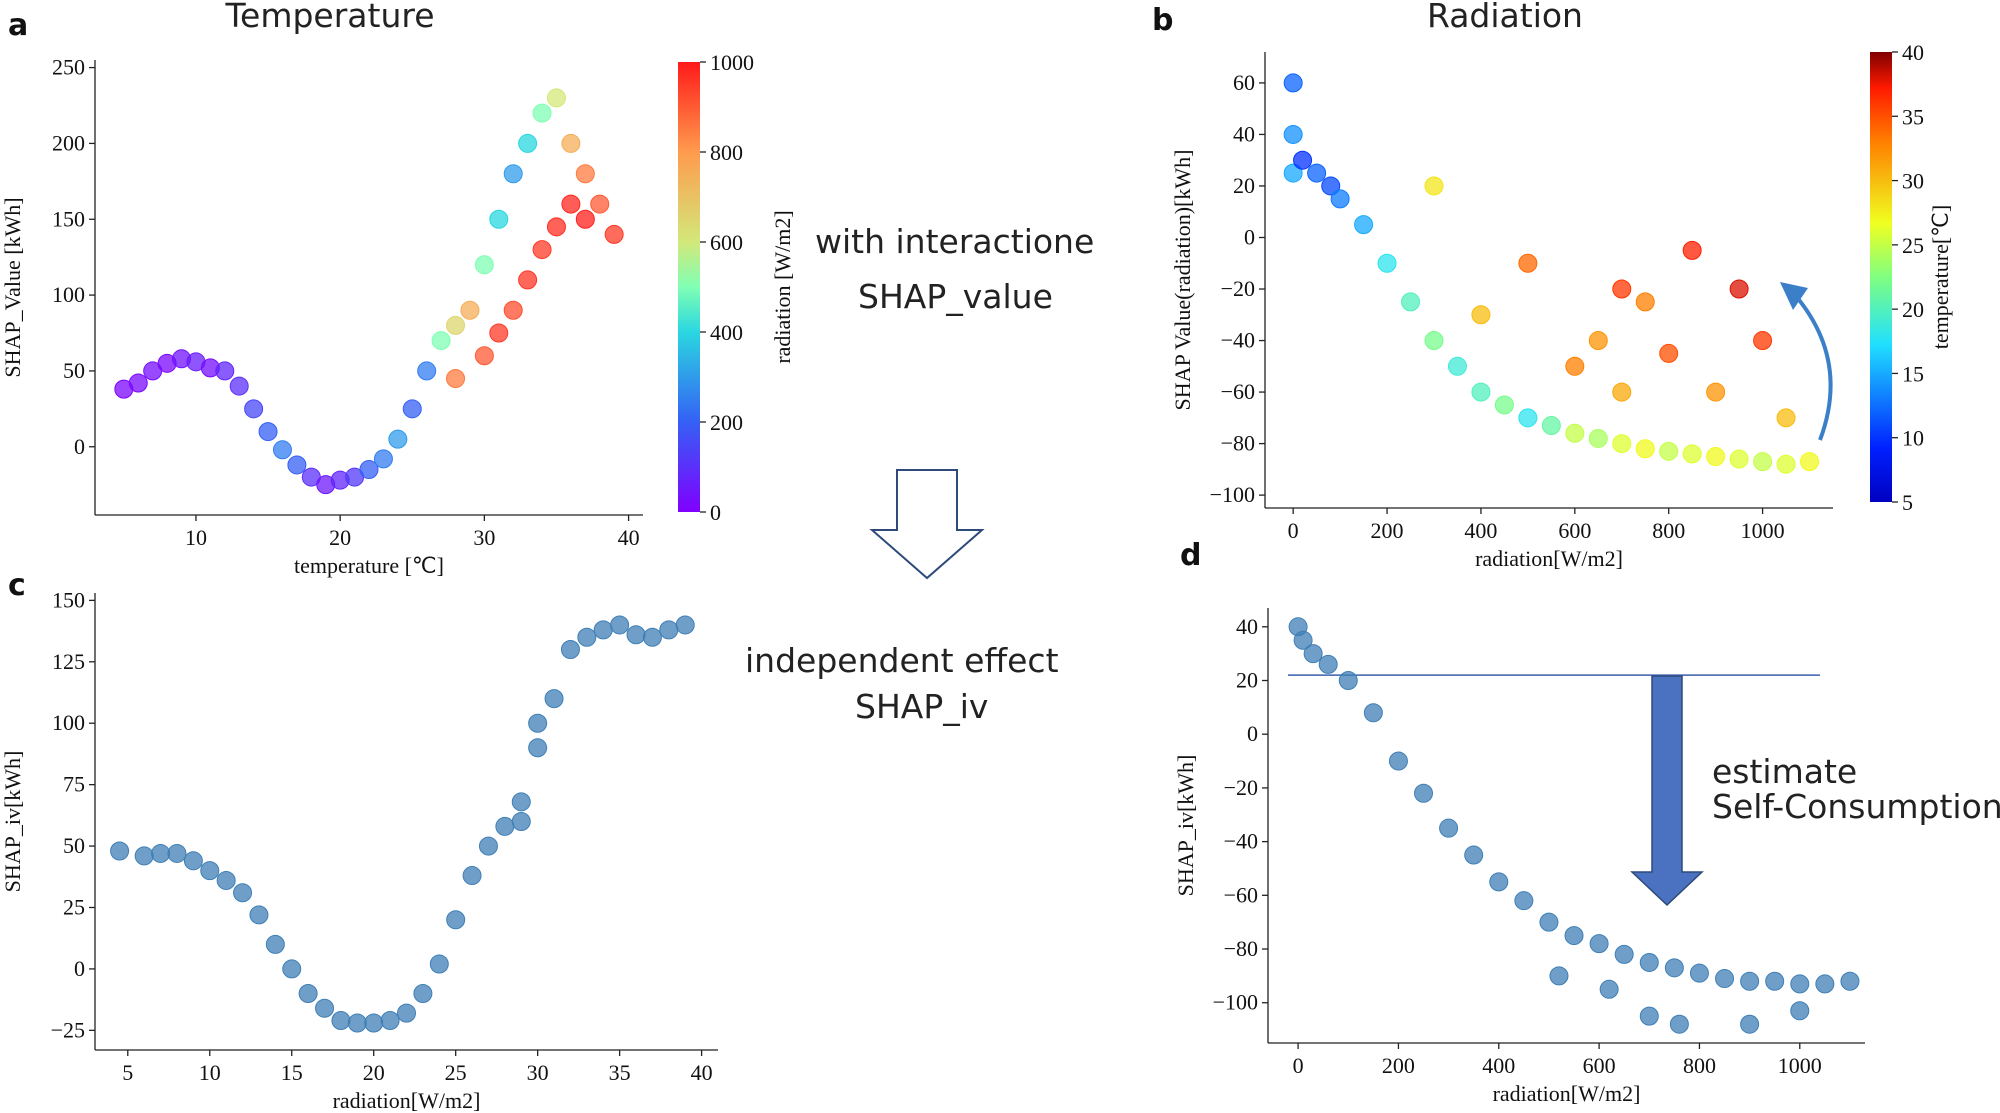 Image resolution: width=2000 pixels, height=1113 pixels. I want to click on y-tick-label: 50, so click(74, 370).